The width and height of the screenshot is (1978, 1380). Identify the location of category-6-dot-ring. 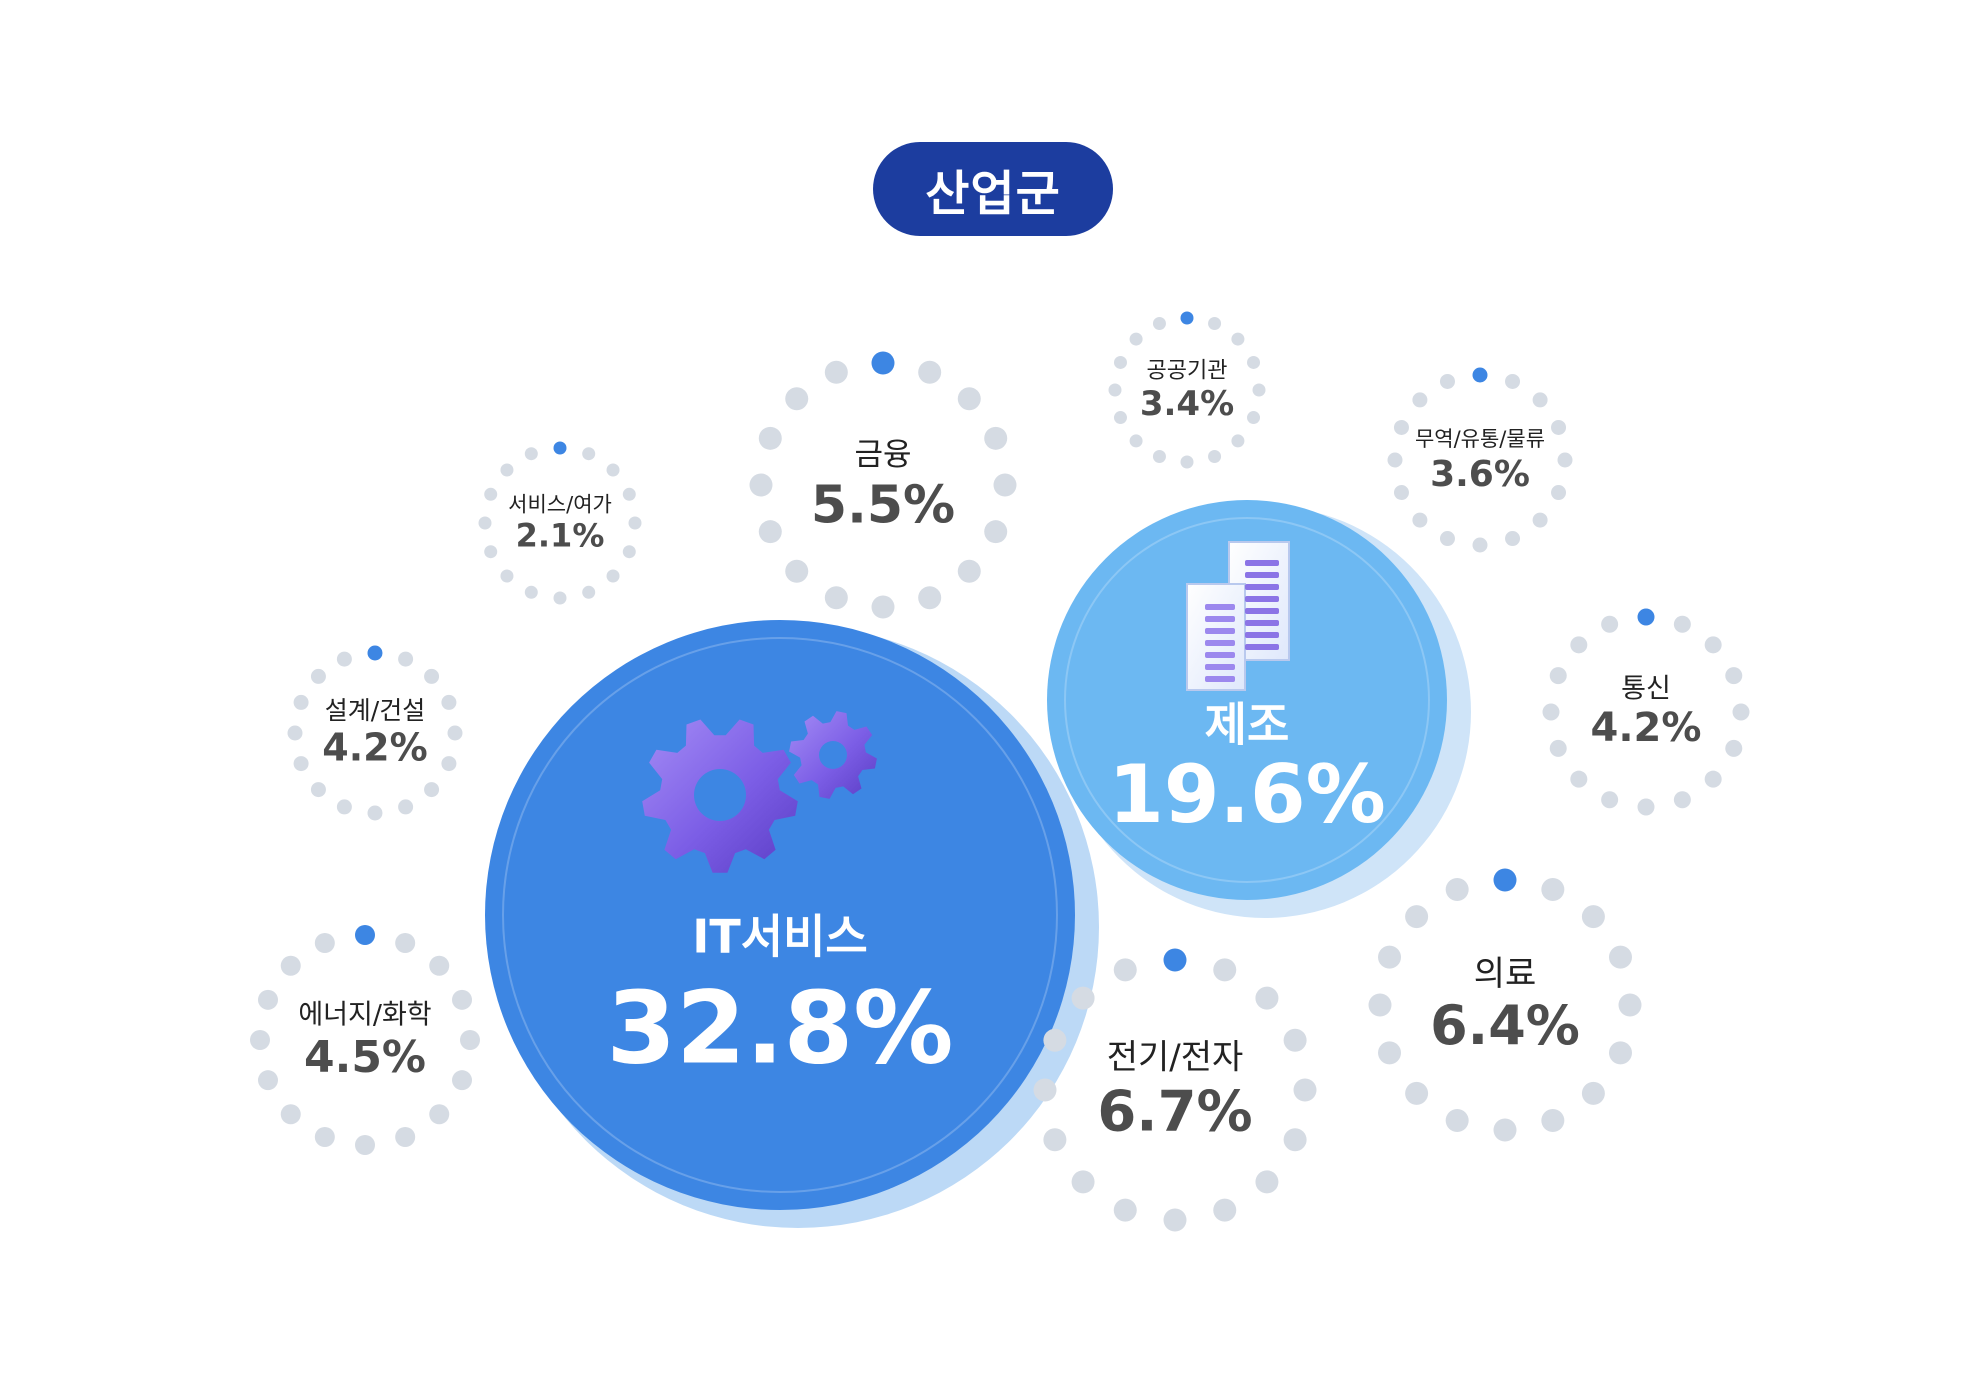
(375, 733).